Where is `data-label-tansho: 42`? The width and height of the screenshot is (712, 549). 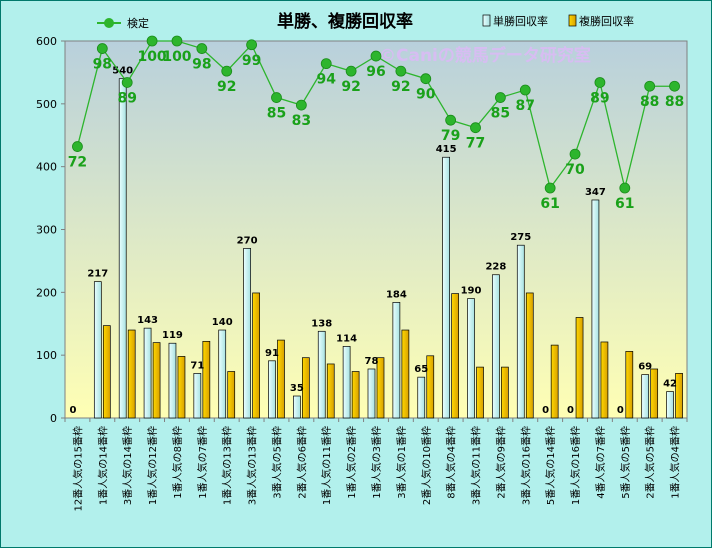 data-label-tansho: 42 is located at coordinates (670, 384).